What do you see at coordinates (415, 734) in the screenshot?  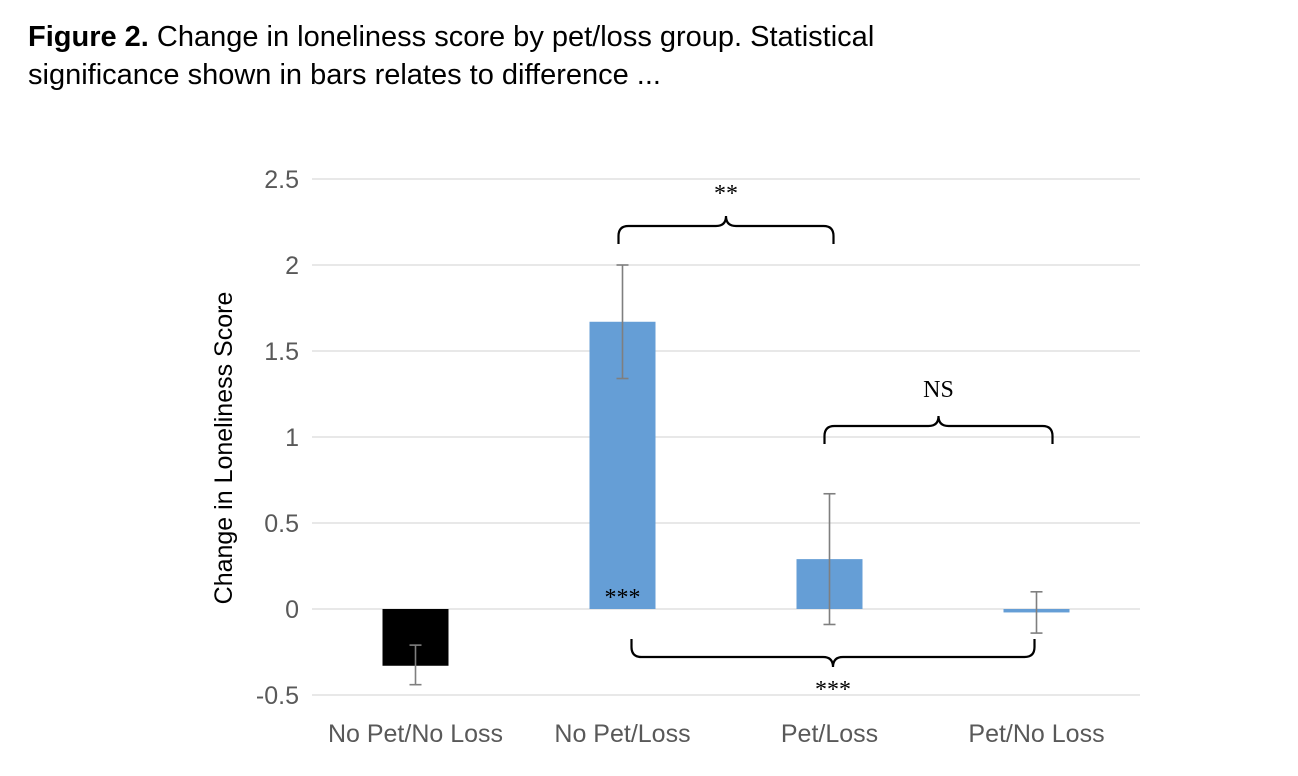 I see `x-tick-label: No Pet/No Loss` at bounding box center [415, 734].